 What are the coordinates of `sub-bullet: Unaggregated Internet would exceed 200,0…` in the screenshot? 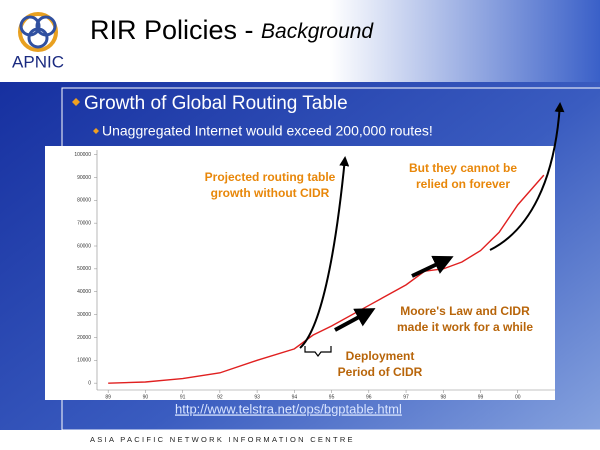 It's located at (267, 131).